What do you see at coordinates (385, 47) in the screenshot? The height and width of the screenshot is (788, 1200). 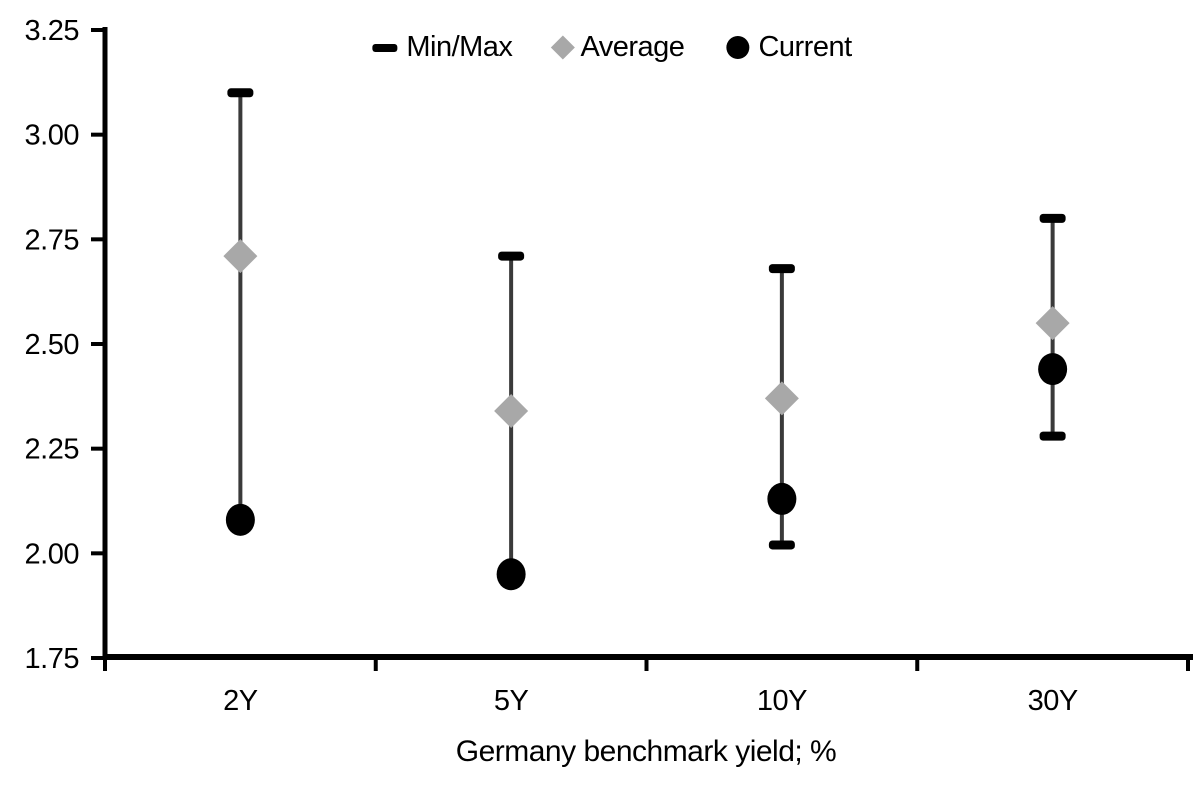 I see `min-max-dash-icon` at bounding box center [385, 47].